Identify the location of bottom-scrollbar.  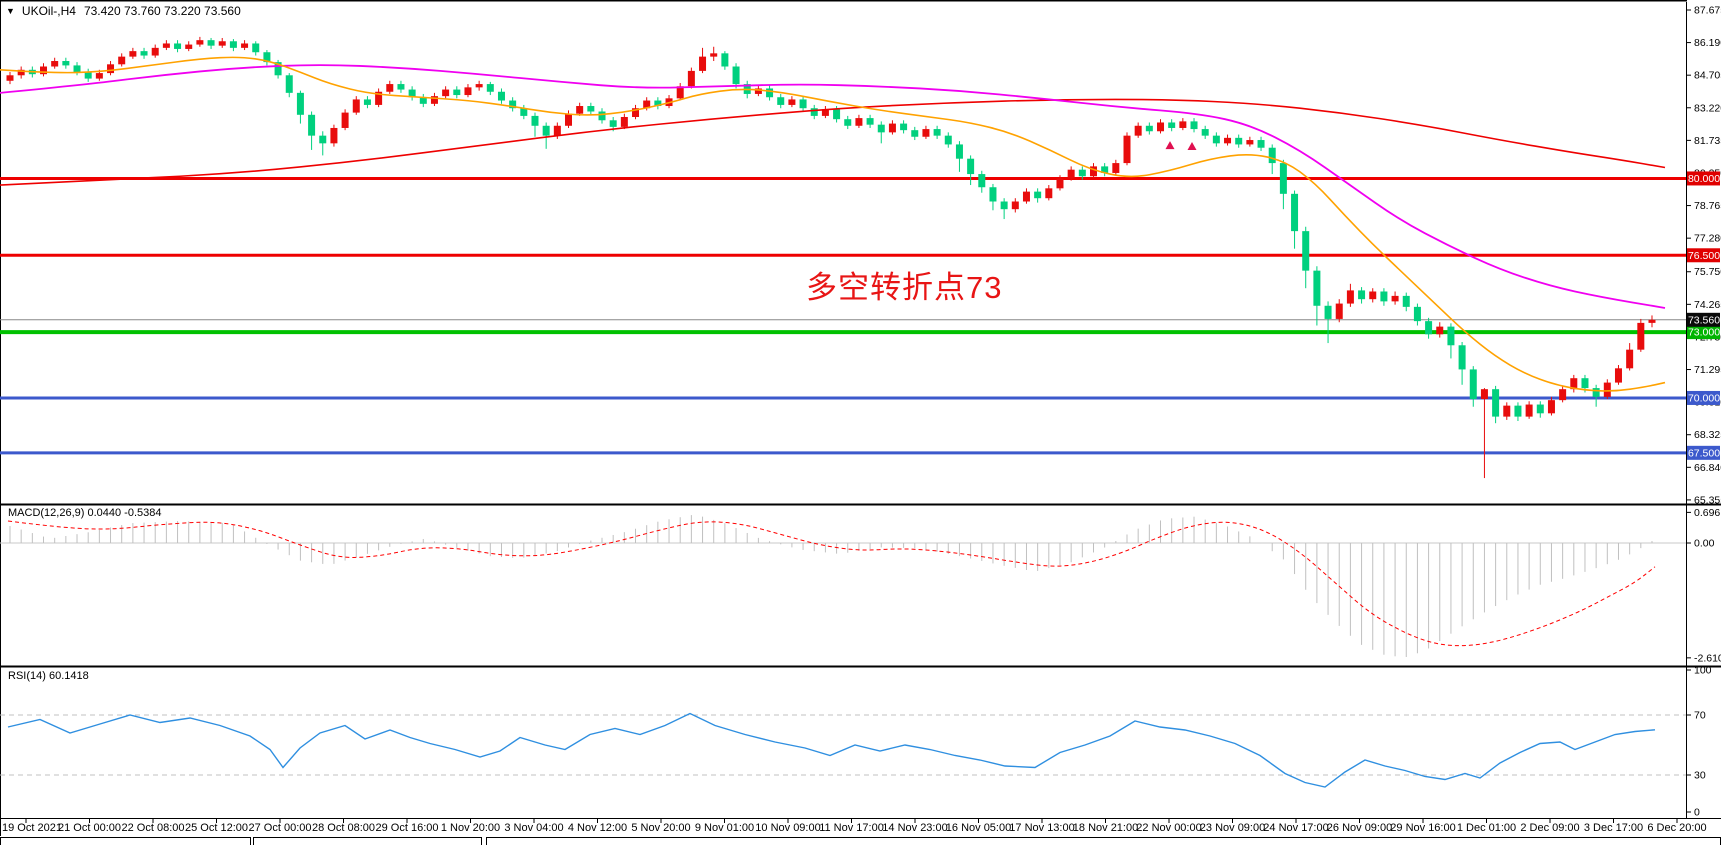
(860, 841).